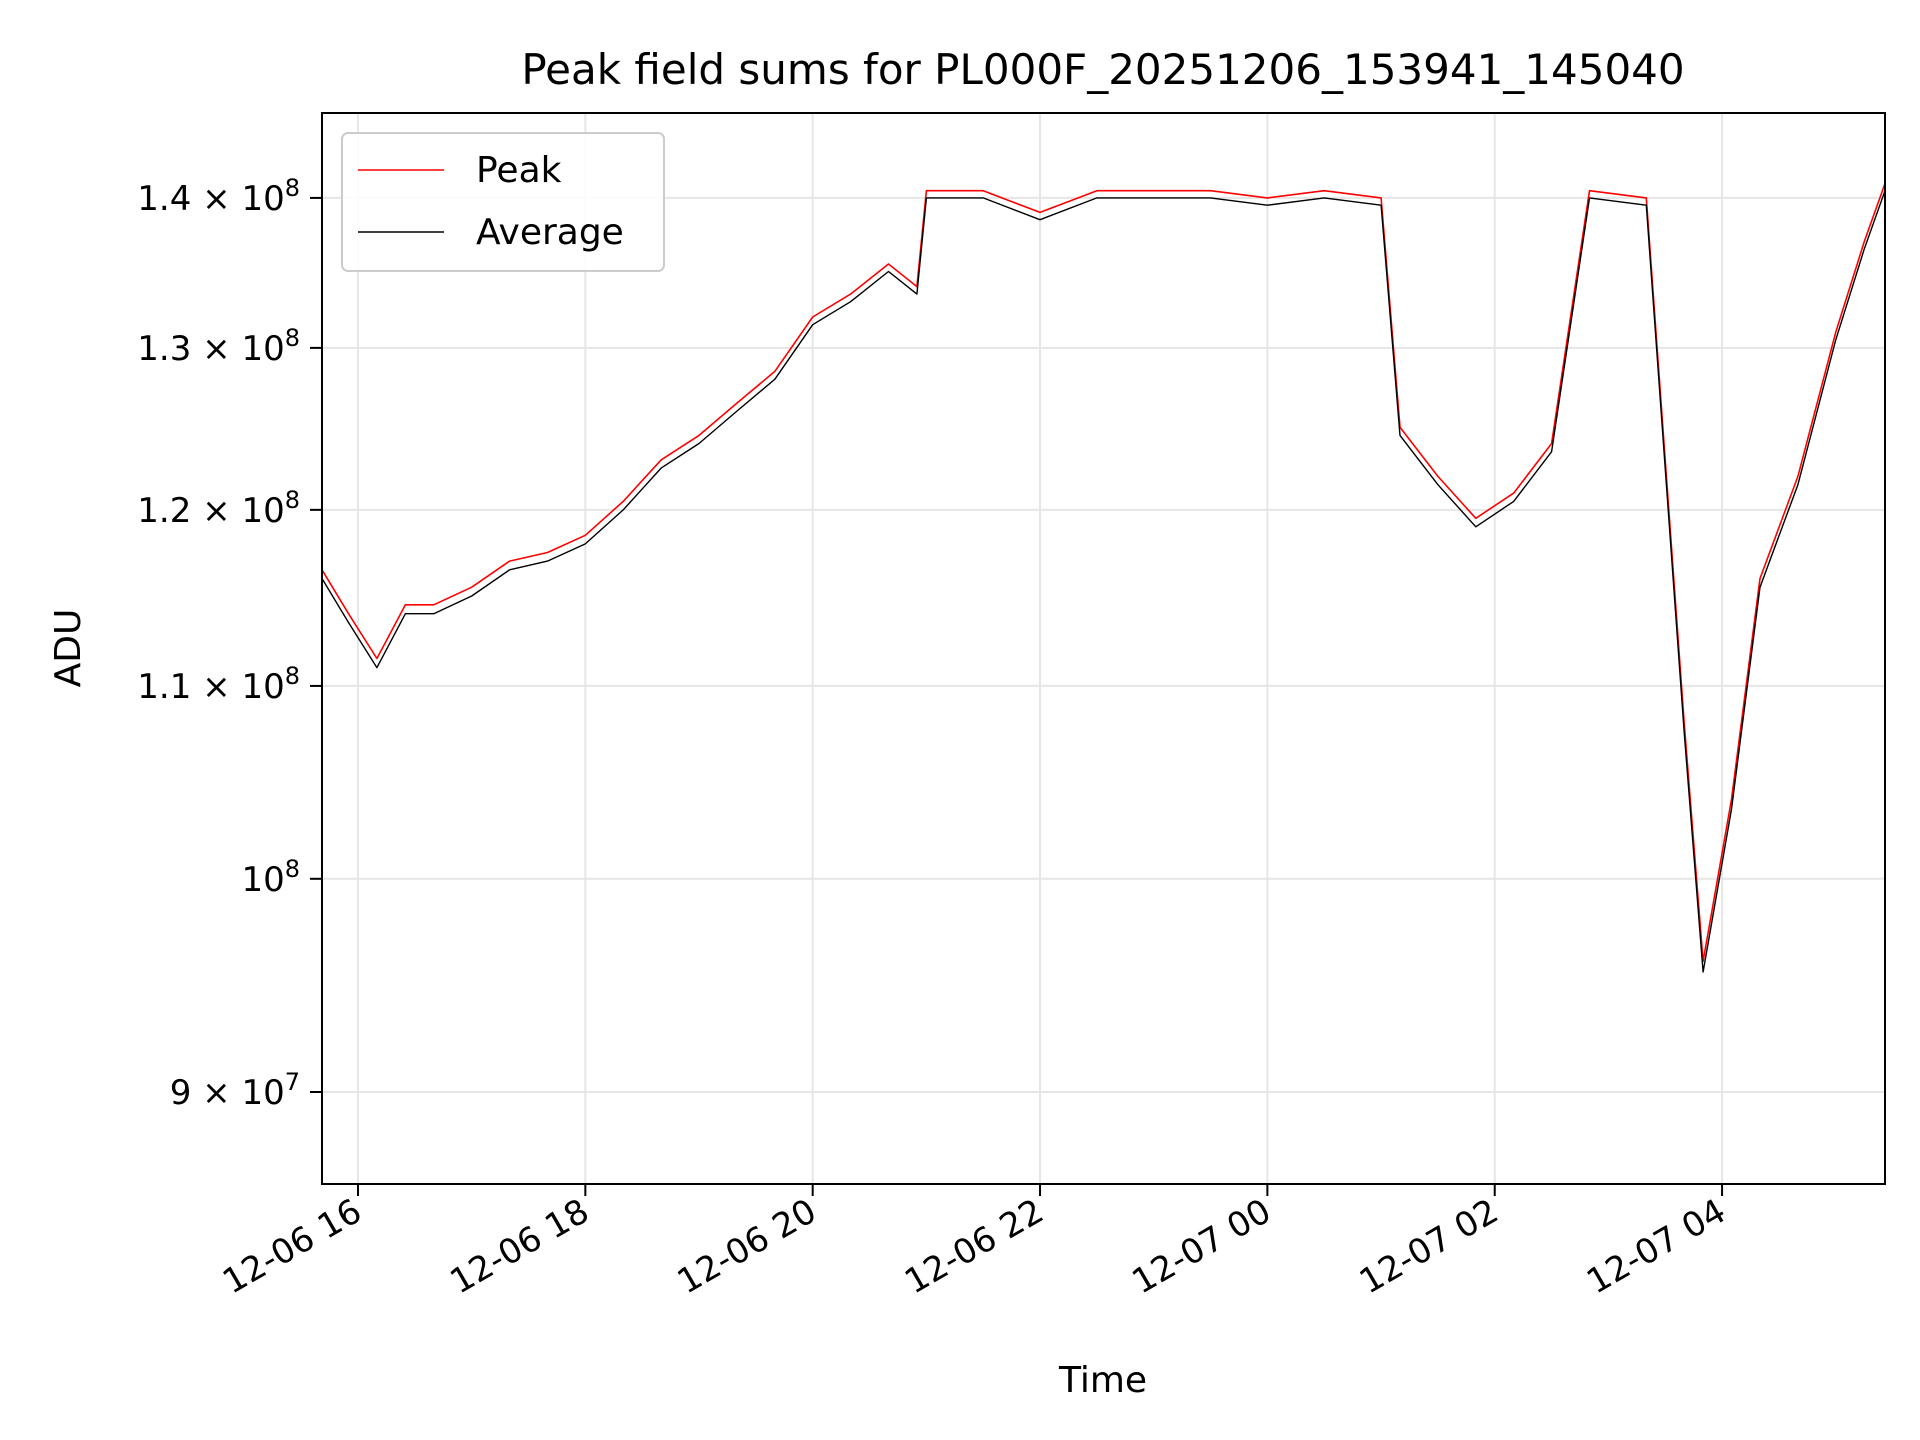  What do you see at coordinates (218, 196) in the screenshot?
I see `y-tick-label: 1.4 × 108` at bounding box center [218, 196].